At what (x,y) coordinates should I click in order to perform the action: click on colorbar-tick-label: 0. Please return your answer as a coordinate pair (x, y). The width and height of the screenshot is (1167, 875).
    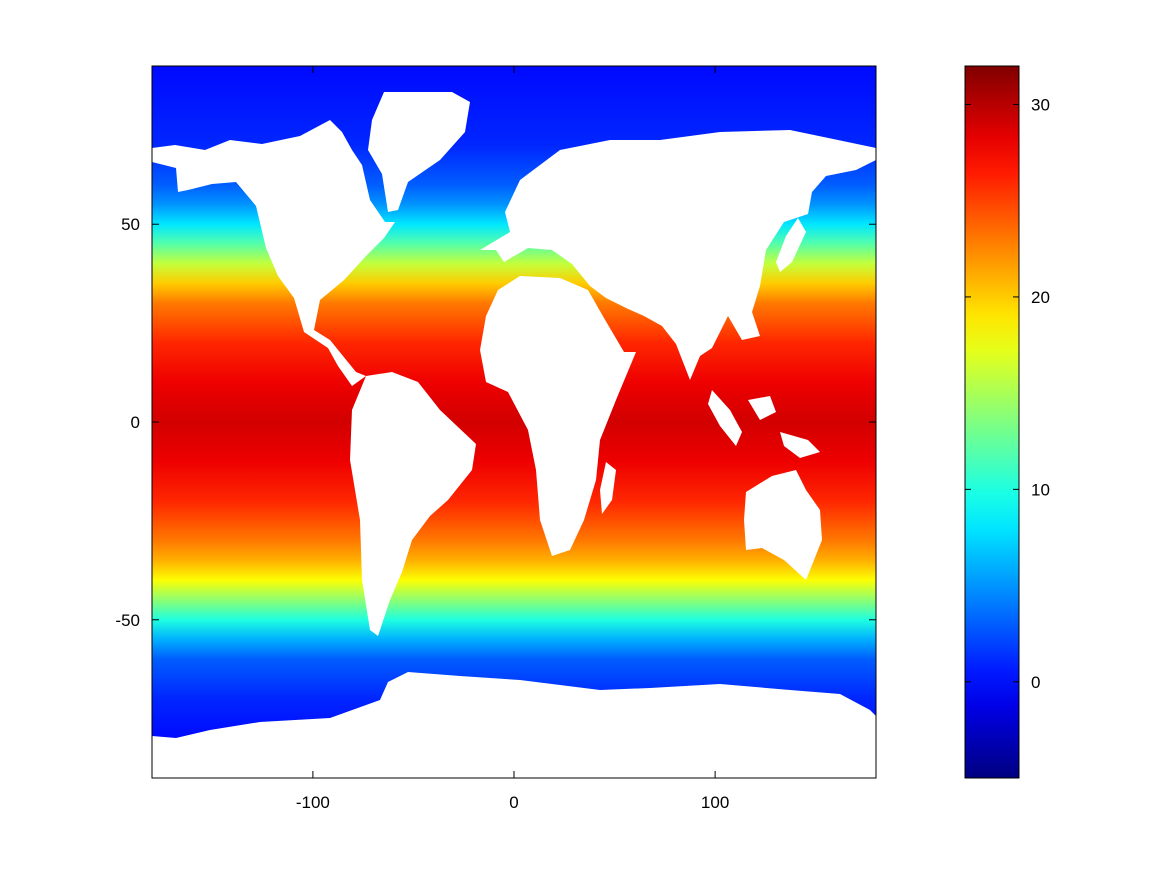
    Looking at the image, I should click on (1035, 682).